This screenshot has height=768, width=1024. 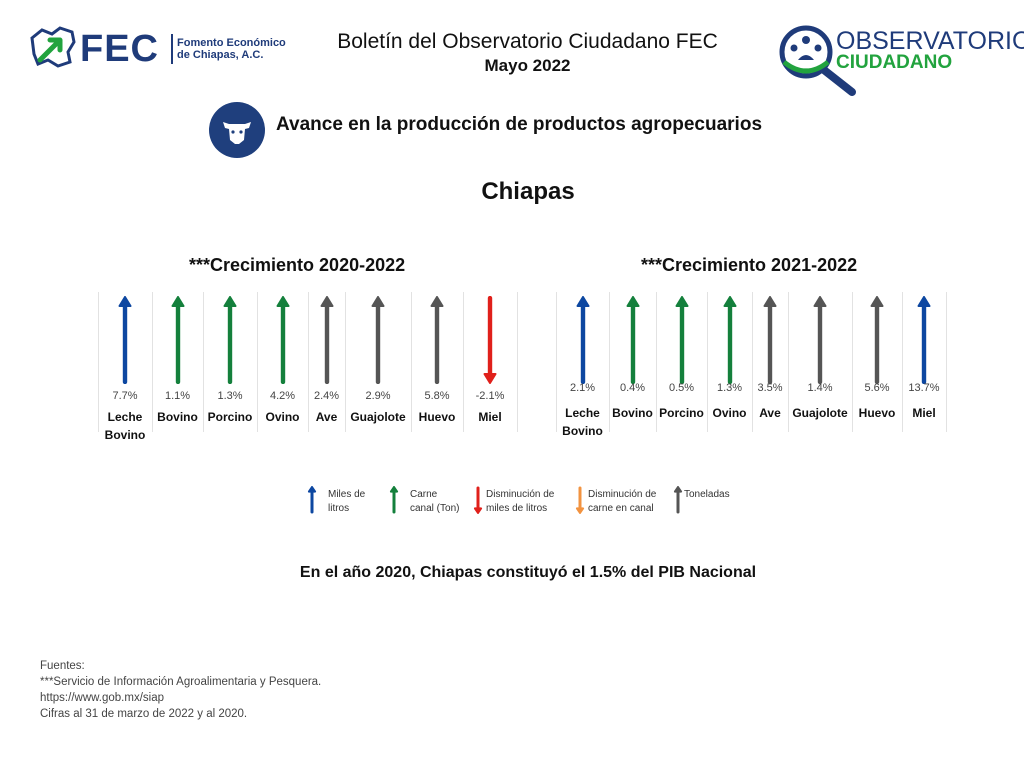 I want to click on growth-value: 7.7%, so click(x=125, y=396).